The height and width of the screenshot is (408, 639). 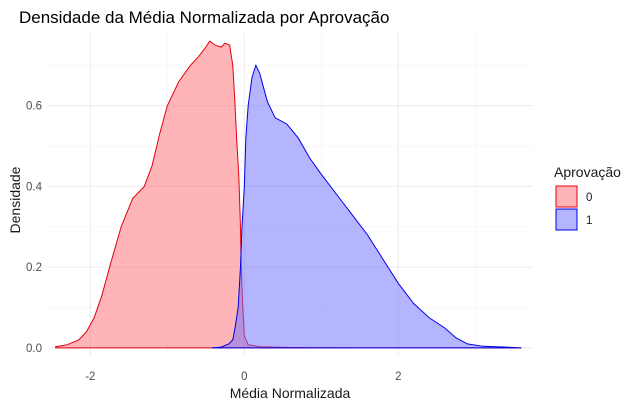 I want to click on x-tick-label: 0, so click(x=244, y=377).